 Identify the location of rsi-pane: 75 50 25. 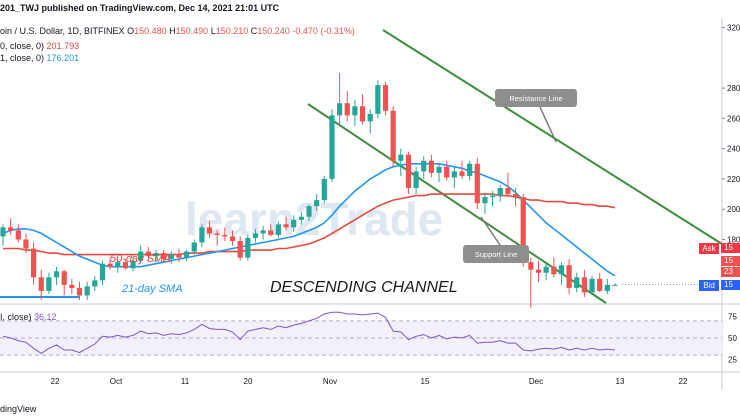
(368, 337).